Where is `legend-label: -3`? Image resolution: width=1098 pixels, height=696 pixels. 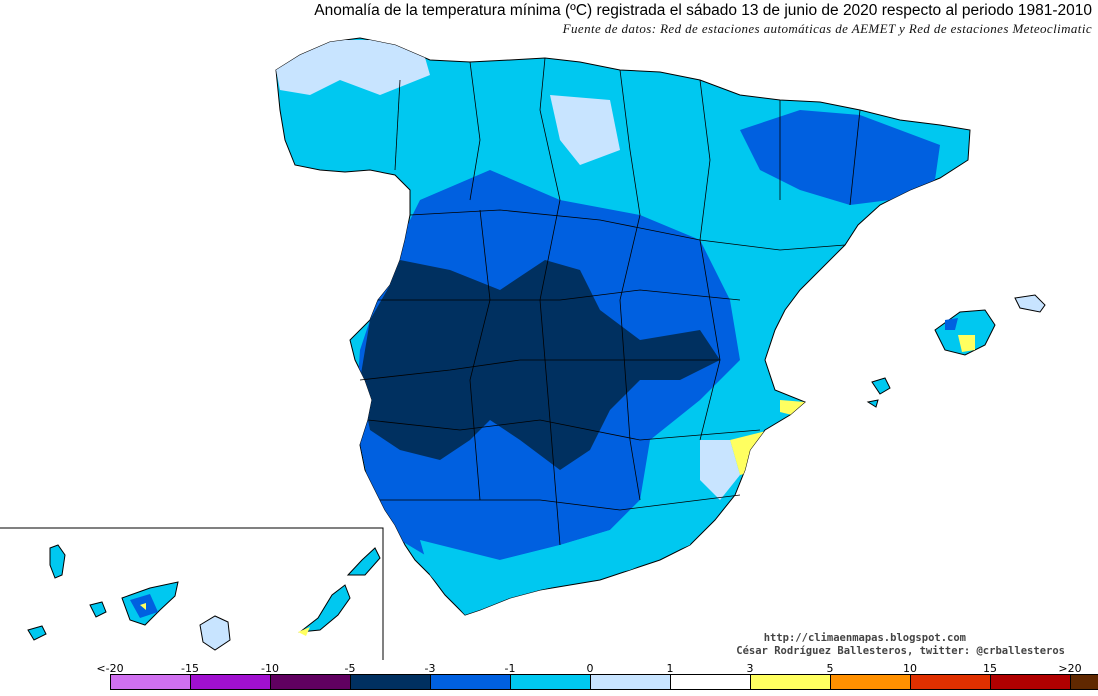 legend-label: -3 is located at coordinates (430, 668).